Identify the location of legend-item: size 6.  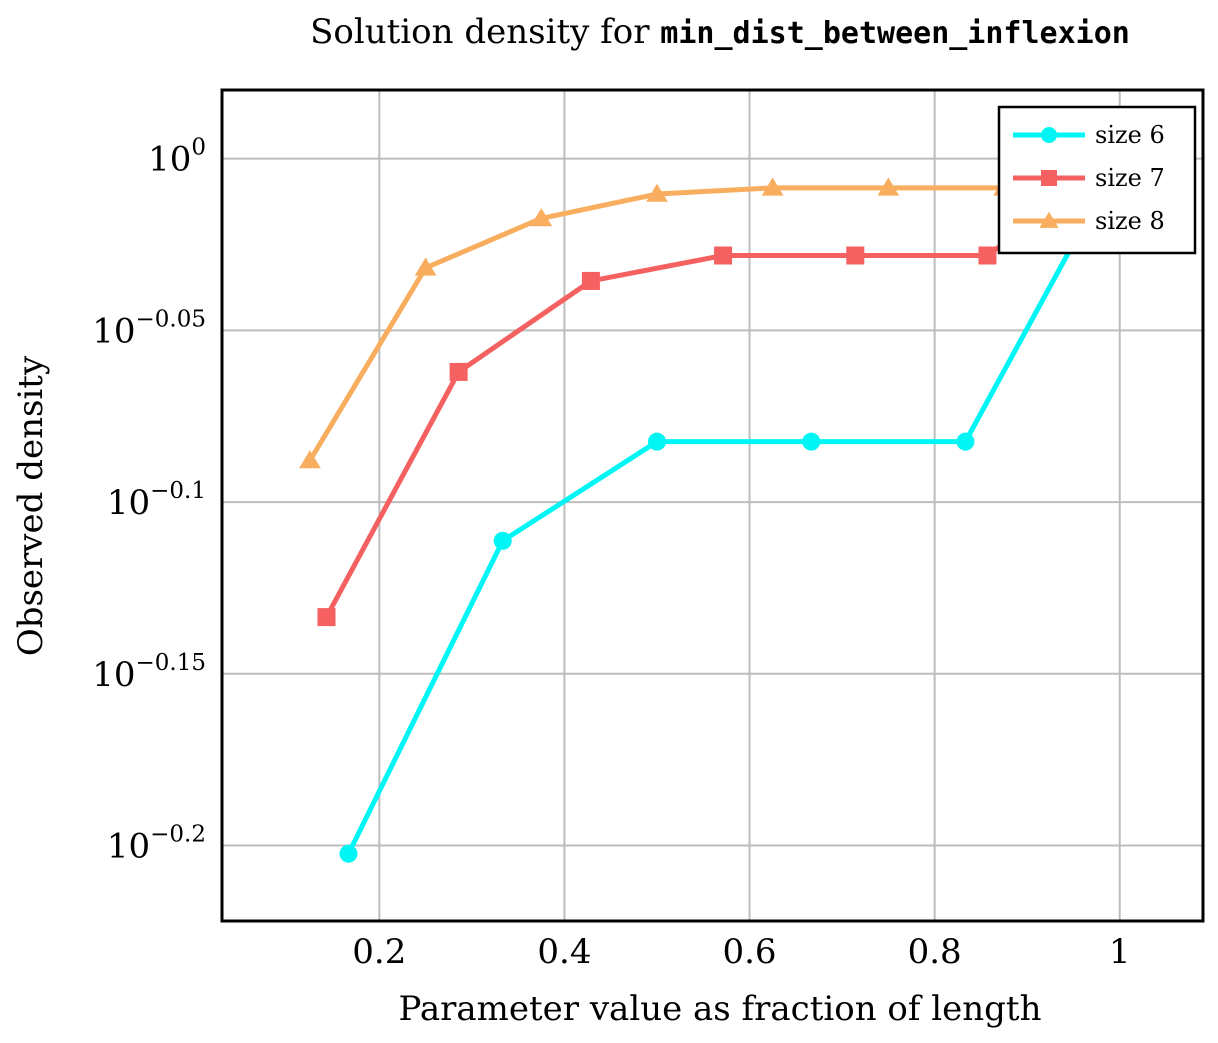
(1089, 135).